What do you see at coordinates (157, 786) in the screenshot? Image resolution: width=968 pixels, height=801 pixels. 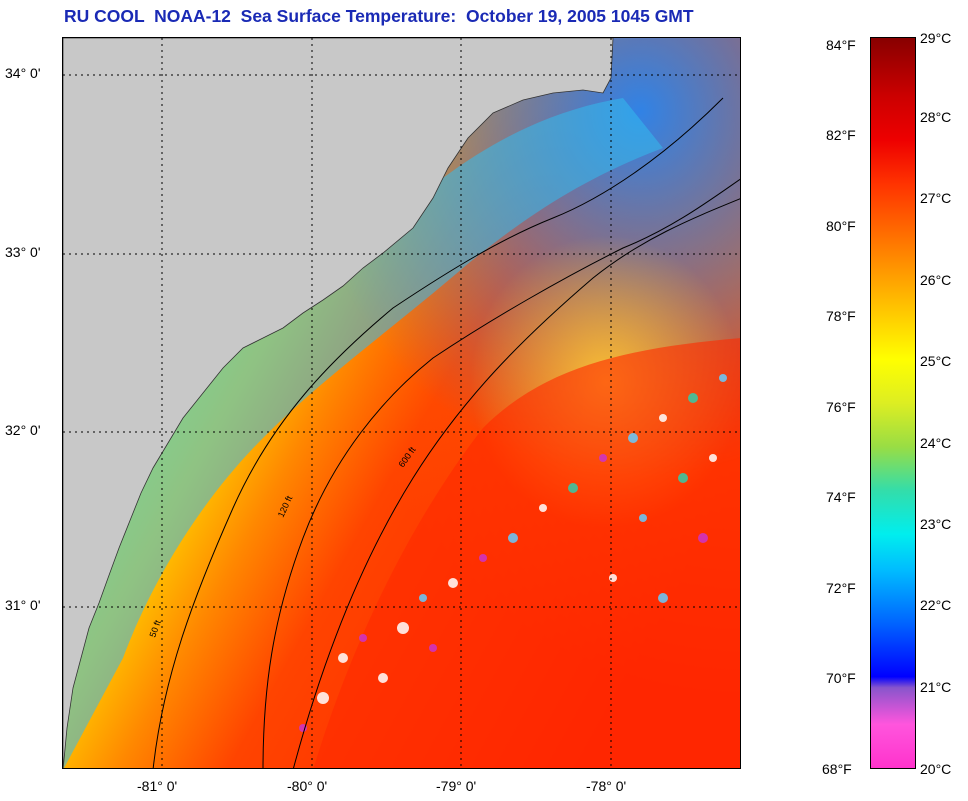 I see `lon-label-81: -81° 0'` at bounding box center [157, 786].